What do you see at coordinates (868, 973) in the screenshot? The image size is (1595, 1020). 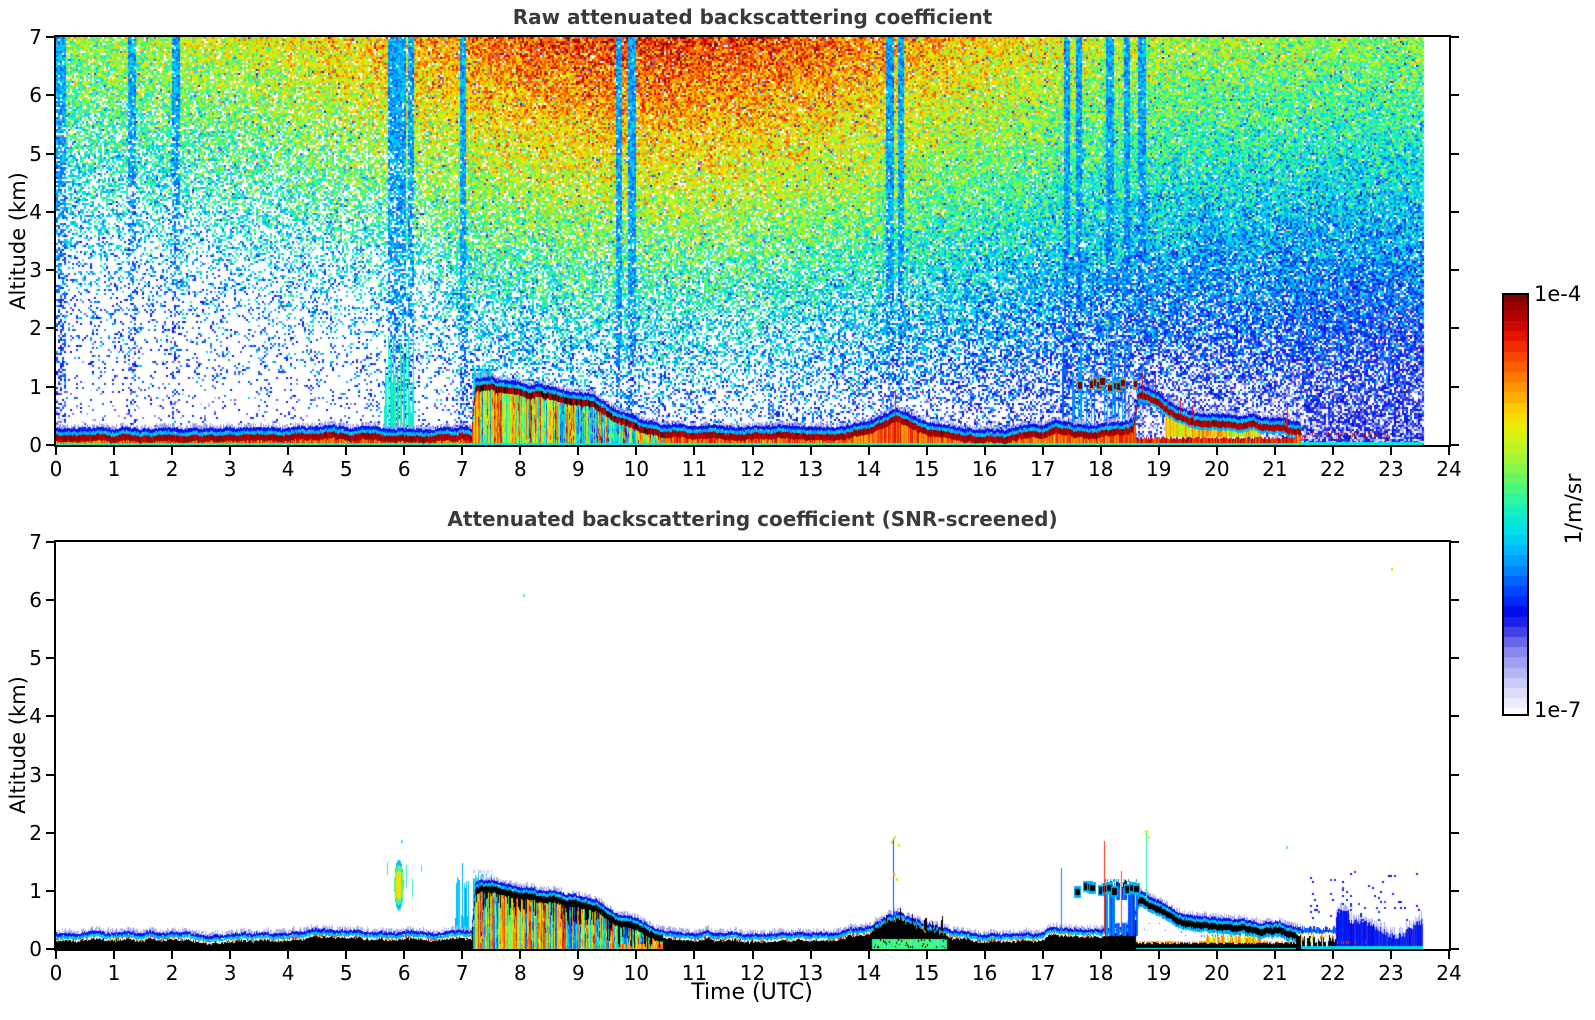 I see `x-tick-label: 14` at bounding box center [868, 973].